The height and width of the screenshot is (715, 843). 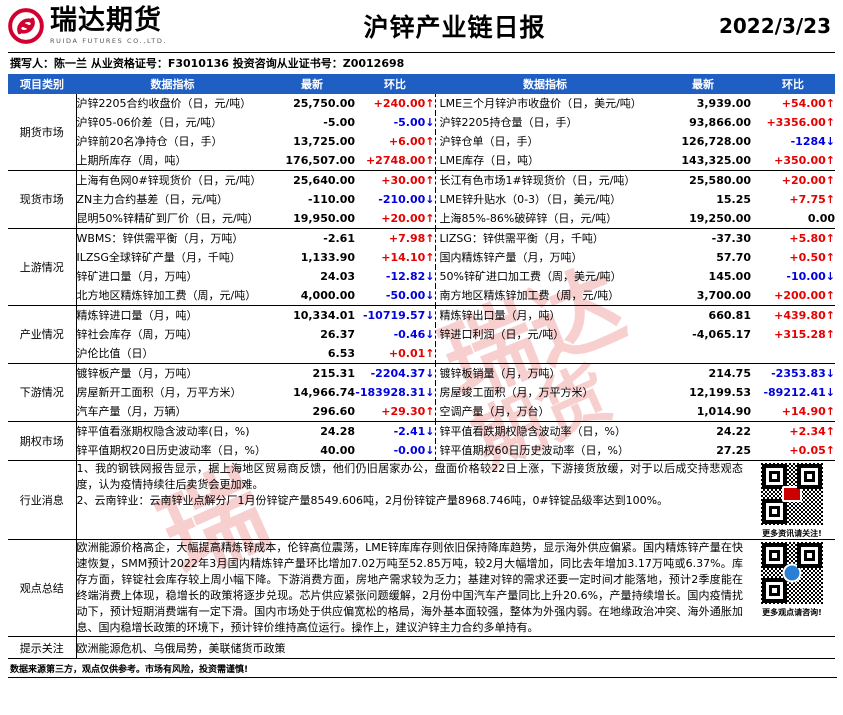 I want to click on tip-label: 提示关注, so click(x=42, y=647).